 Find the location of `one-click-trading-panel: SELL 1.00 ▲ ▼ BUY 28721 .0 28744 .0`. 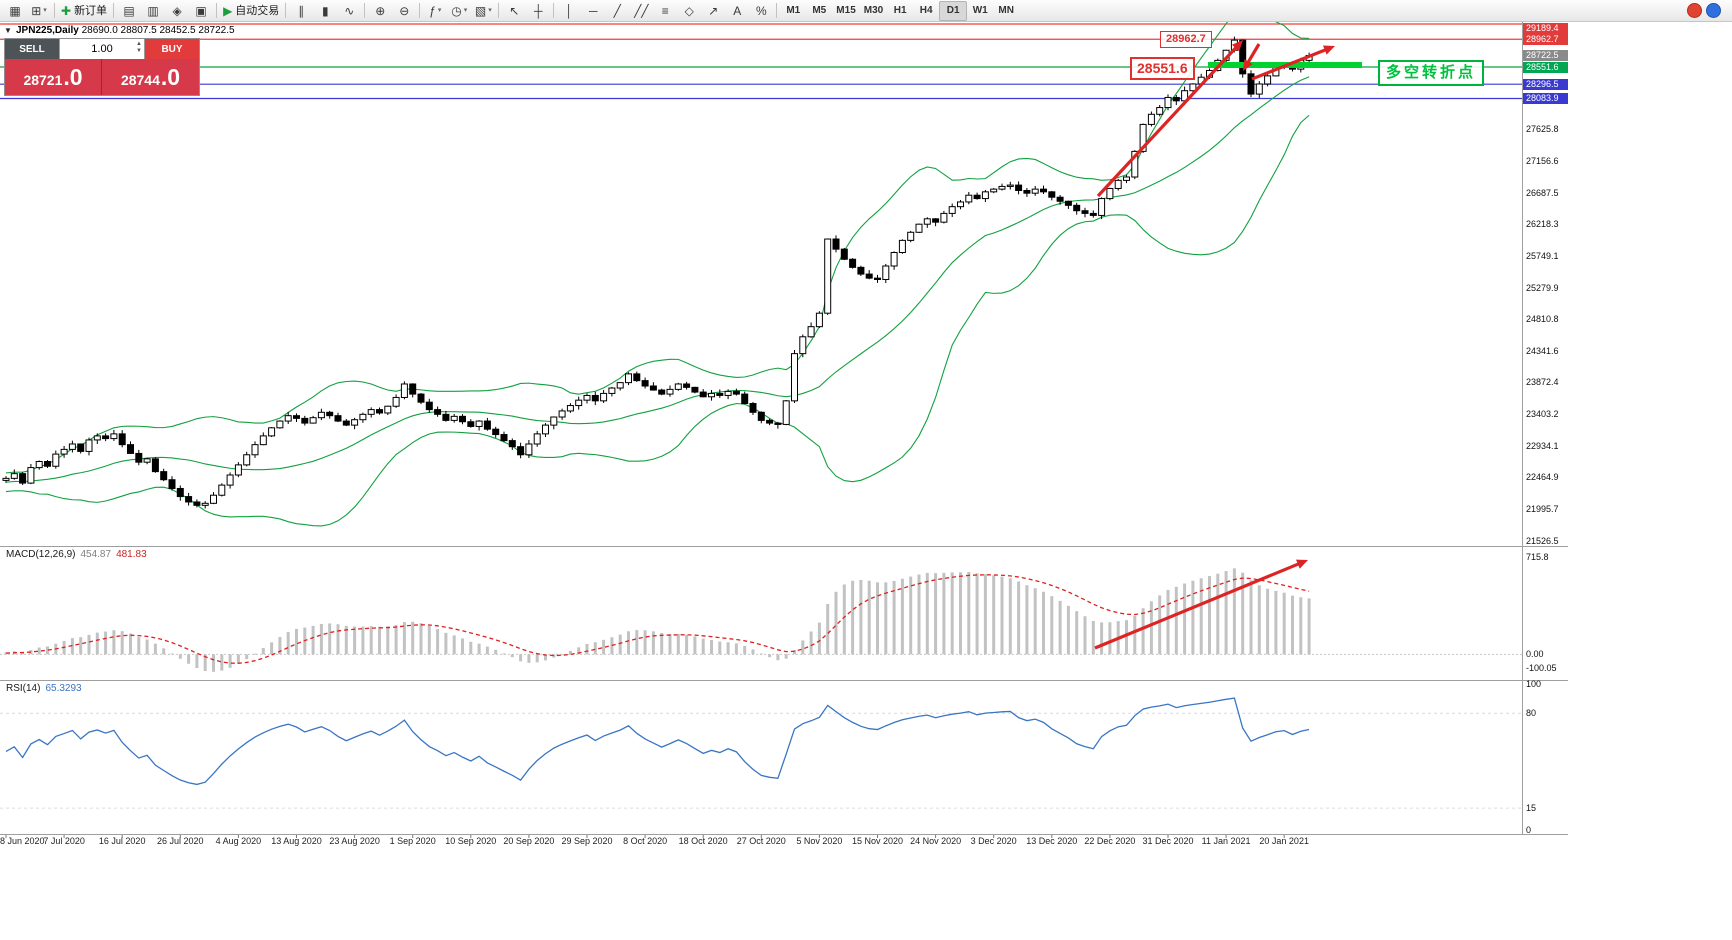

one-click-trading-panel: SELL 1.00 ▲ ▼ BUY 28721 .0 28744 .0 is located at coordinates (102, 67).